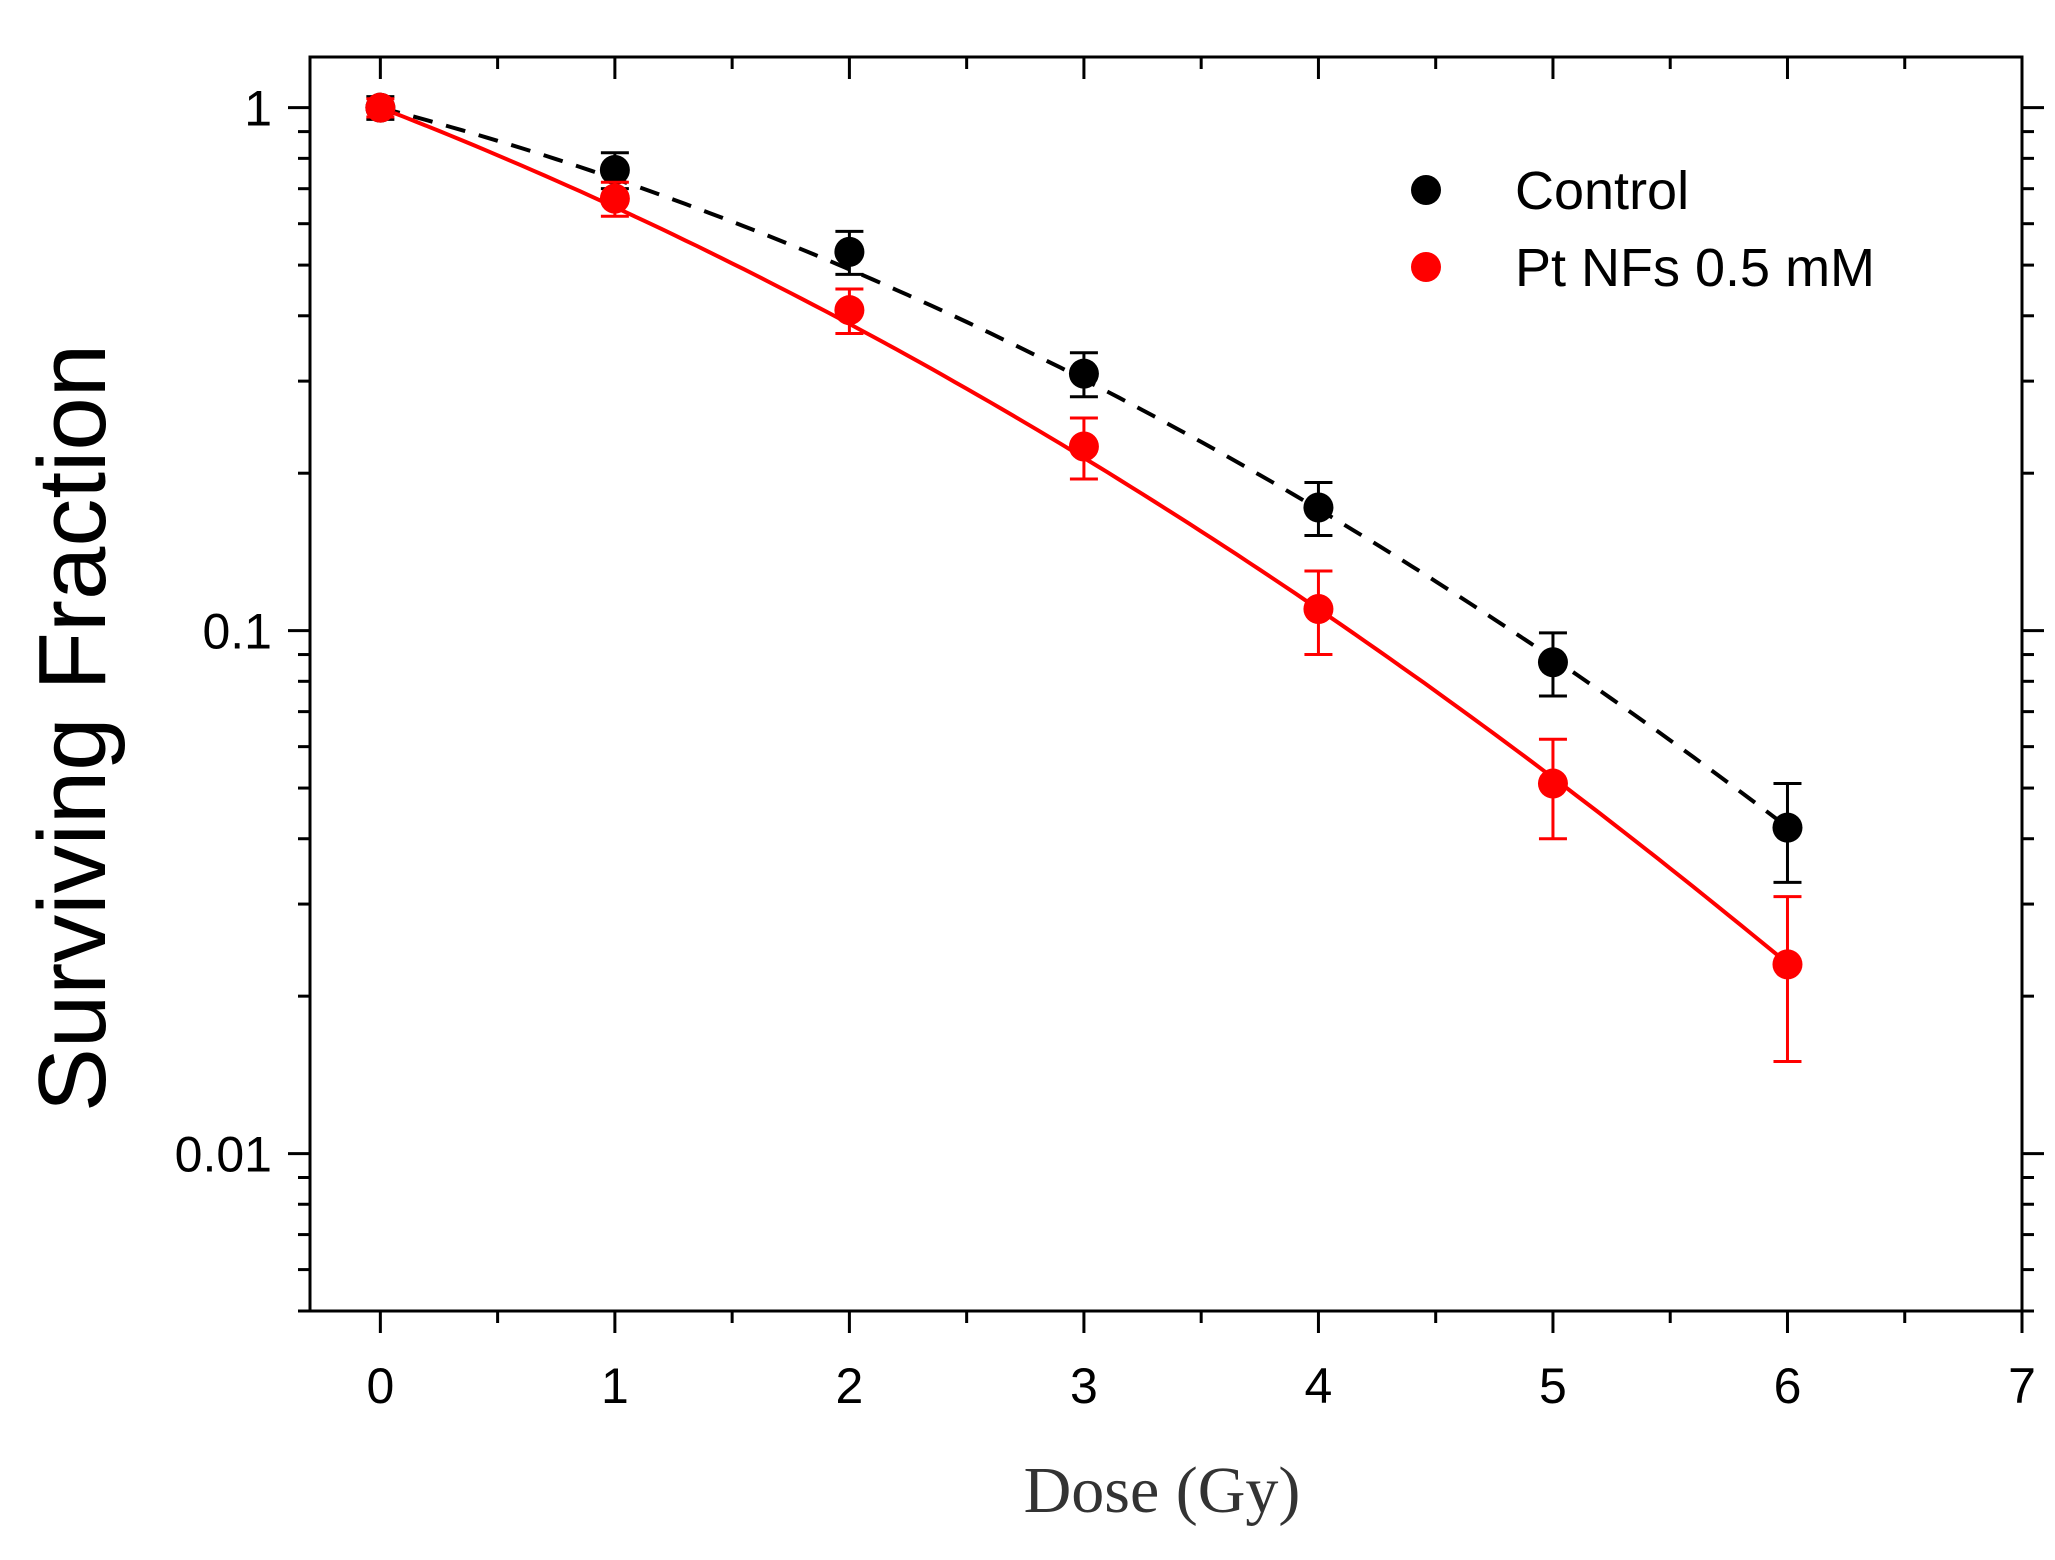  I want to click on x-tick-label: 5, so click(1553, 1386).